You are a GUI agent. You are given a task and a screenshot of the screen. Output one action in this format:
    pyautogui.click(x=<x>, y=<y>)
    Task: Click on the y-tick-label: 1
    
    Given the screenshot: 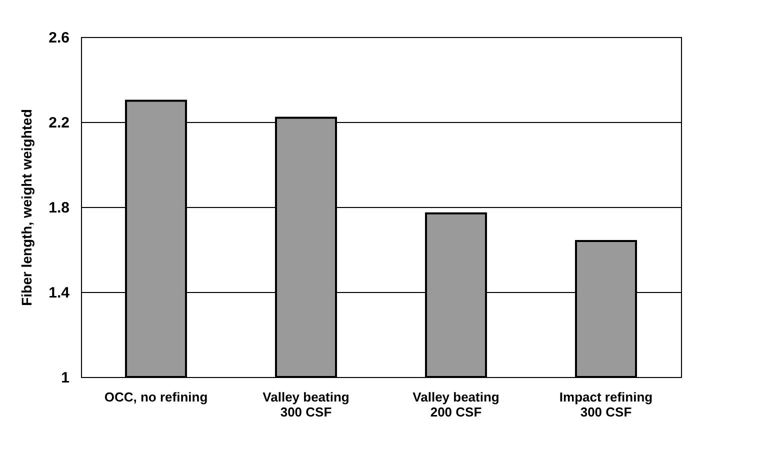 What is the action you would take?
    pyautogui.click(x=65, y=378)
    